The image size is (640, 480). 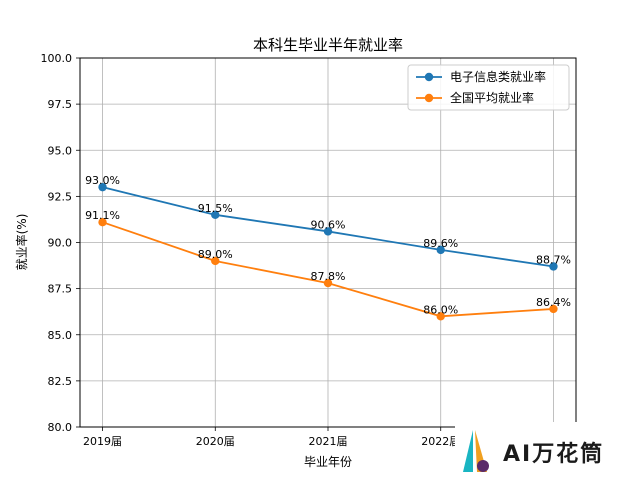 I want to click on y-axis: 80.0 82.5 85.0 87.5 90.0 92.5 95.0 97.5 100.0, so click(x=60, y=243).